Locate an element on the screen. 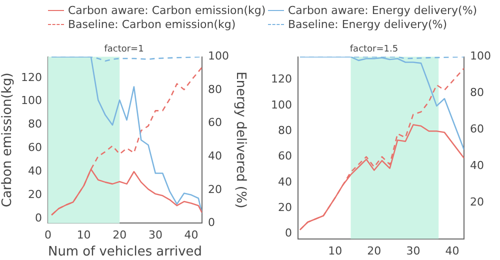 This screenshot has width=500, height=260. y2-axis-title: Energy delivered (%) is located at coordinates (240, 140).